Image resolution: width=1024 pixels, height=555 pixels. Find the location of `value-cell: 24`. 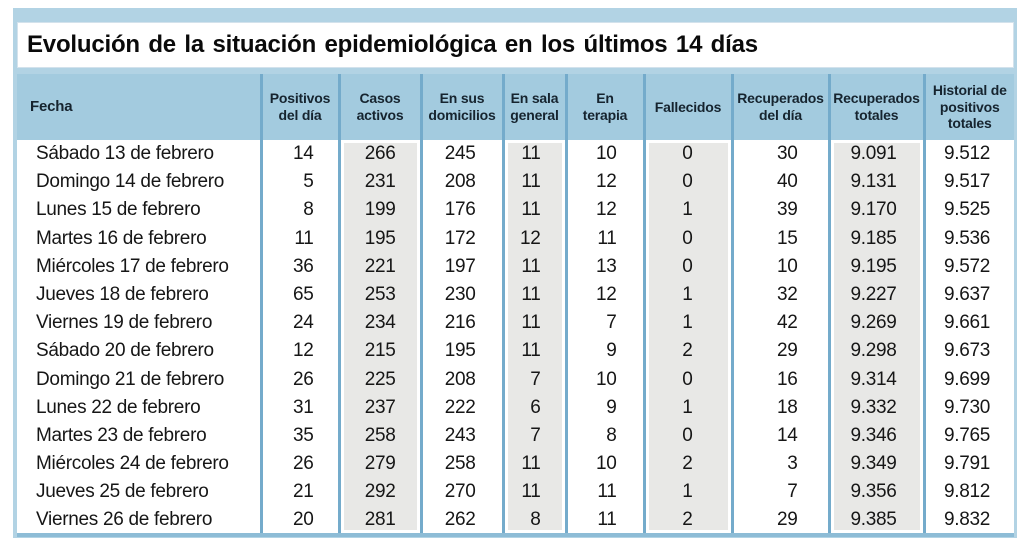

value-cell: 24 is located at coordinates (299, 323).